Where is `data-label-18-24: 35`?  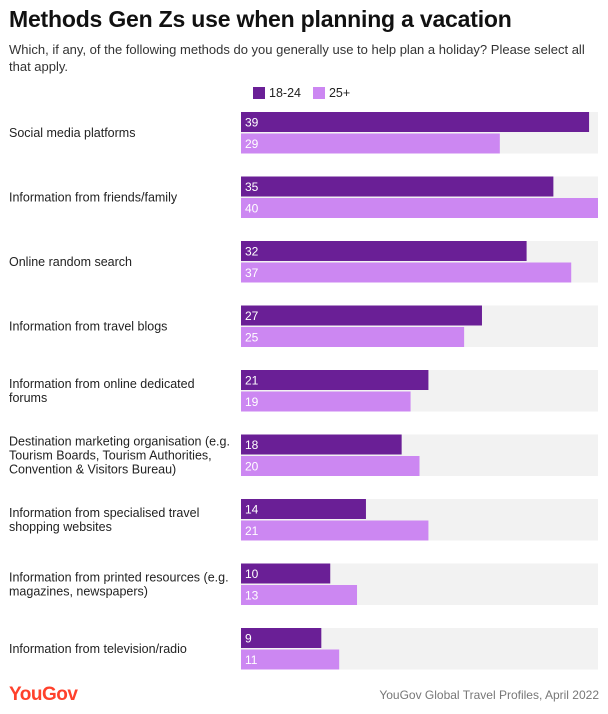
data-label-18-24: 35 is located at coordinates (252, 187).